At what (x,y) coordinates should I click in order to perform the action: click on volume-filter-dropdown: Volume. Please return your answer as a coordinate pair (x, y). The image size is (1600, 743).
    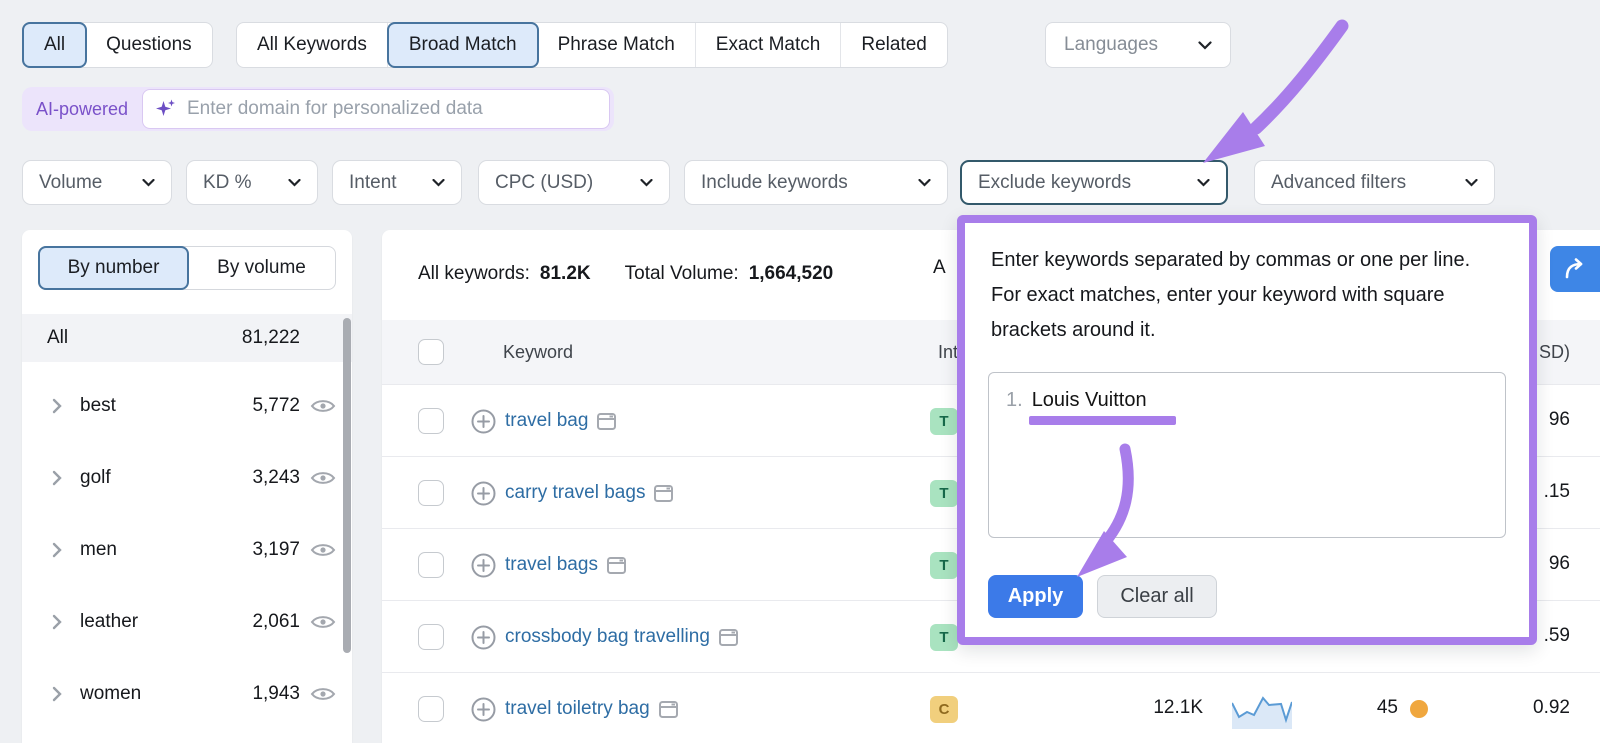
    Looking at the image, I should click on (97, 182).